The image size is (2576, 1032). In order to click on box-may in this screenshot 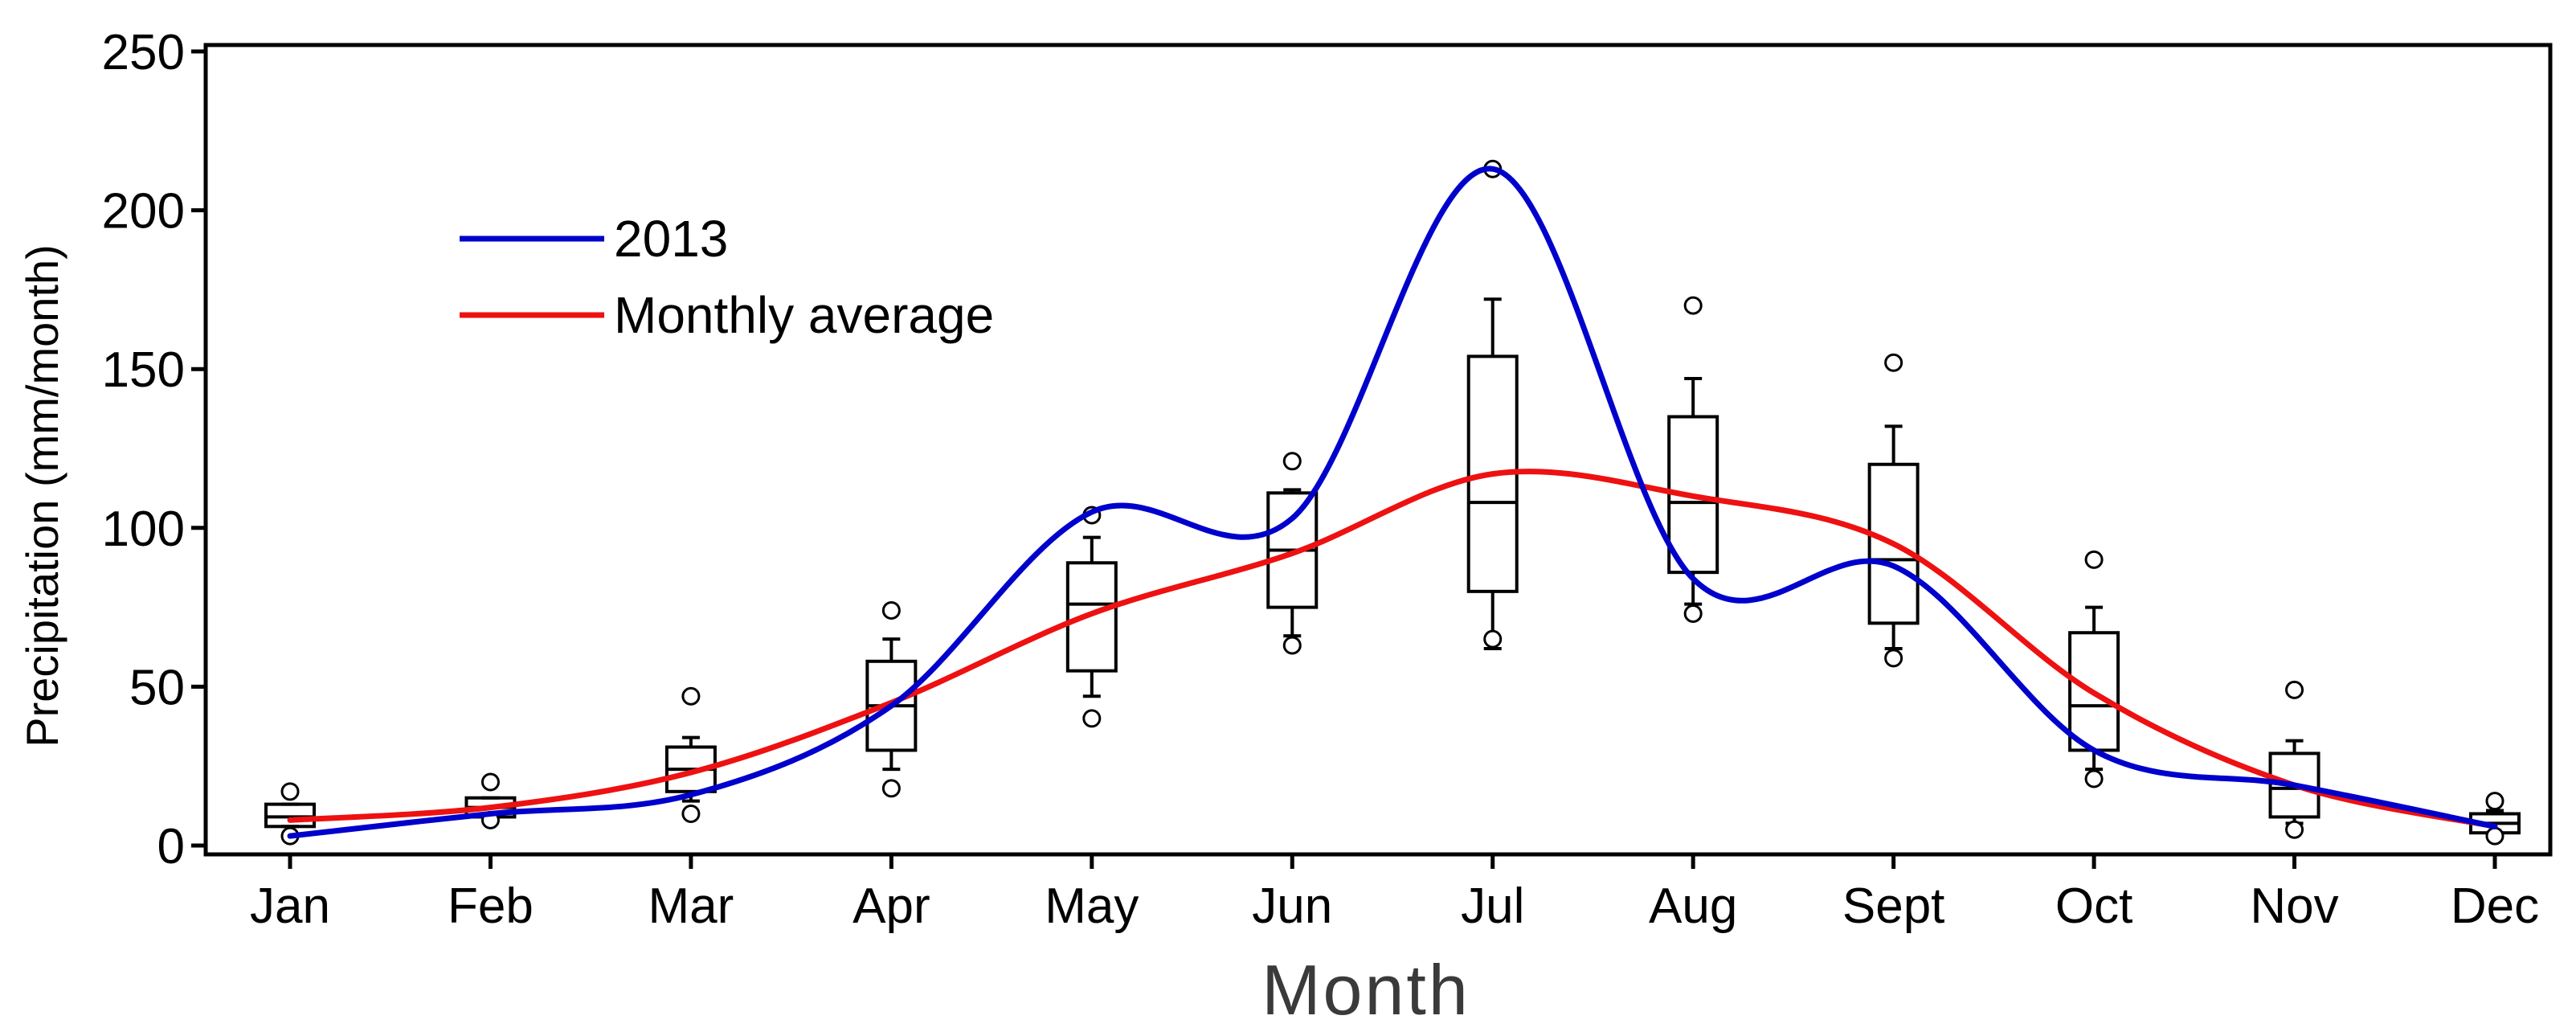, I will do `click(1091, 617)`.